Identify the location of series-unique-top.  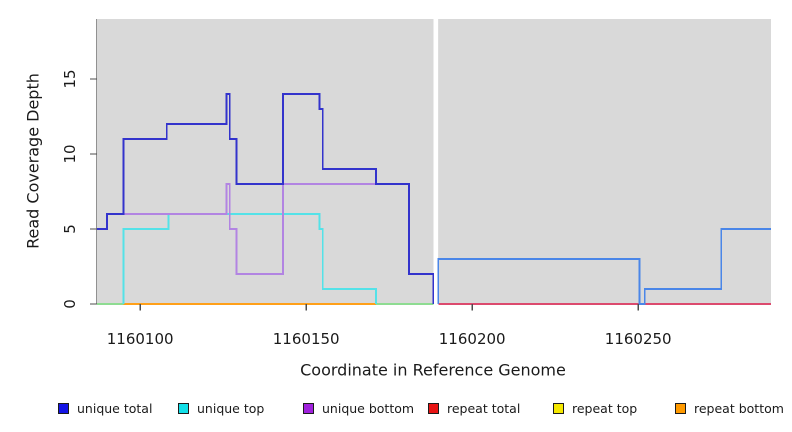
(249, 258).